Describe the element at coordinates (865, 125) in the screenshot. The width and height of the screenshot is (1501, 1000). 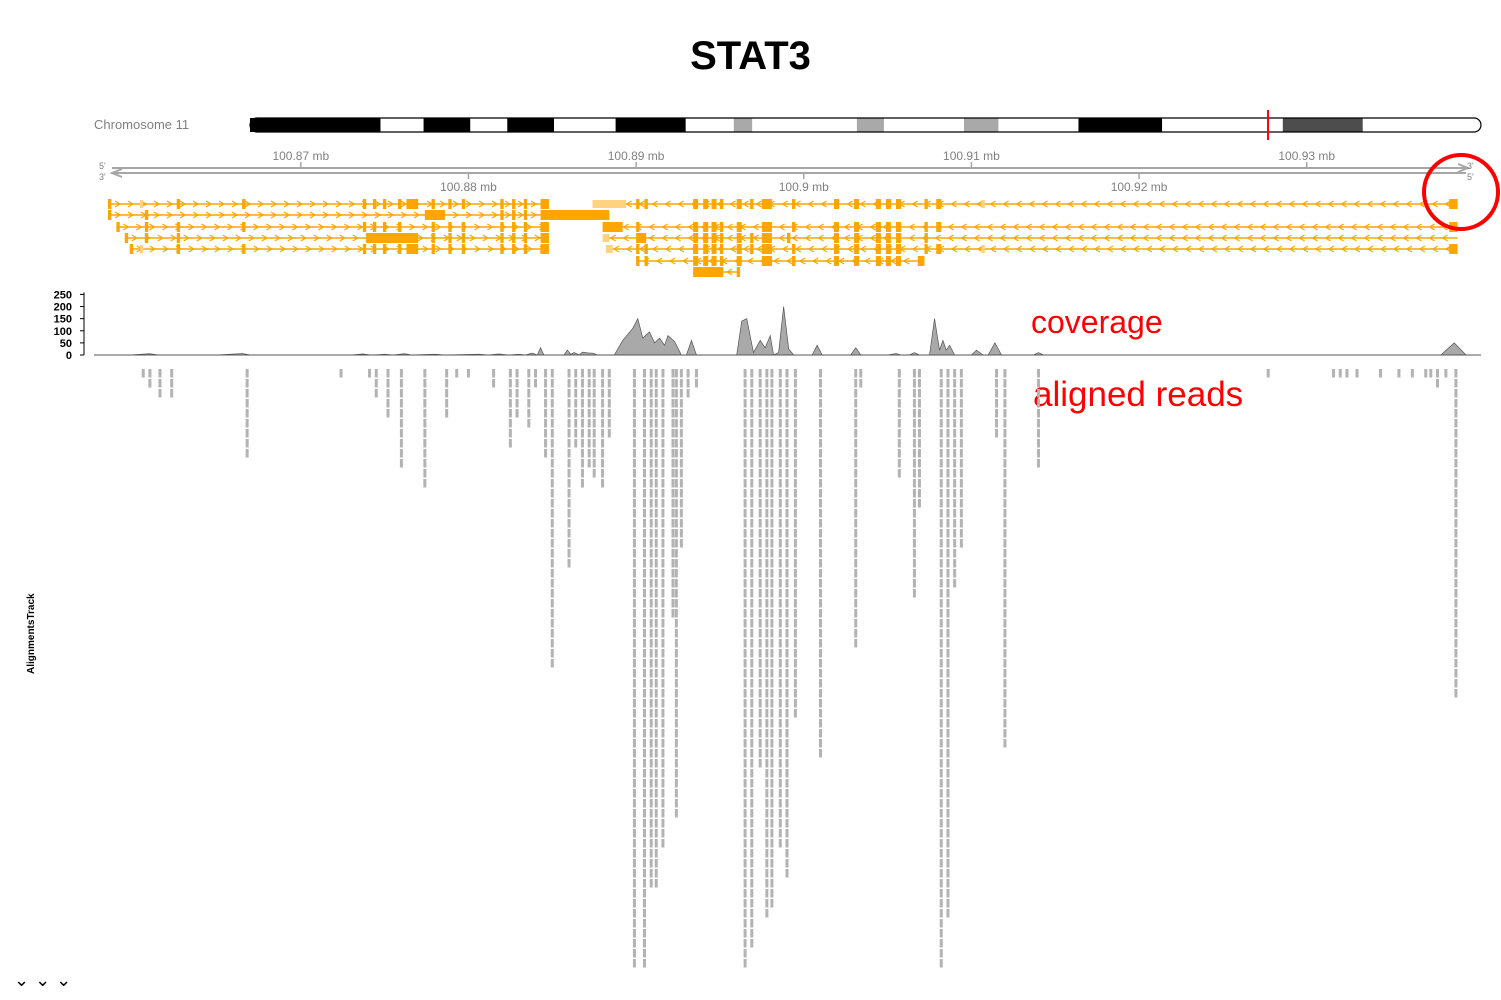
I see `ideogram-outline` at that location.